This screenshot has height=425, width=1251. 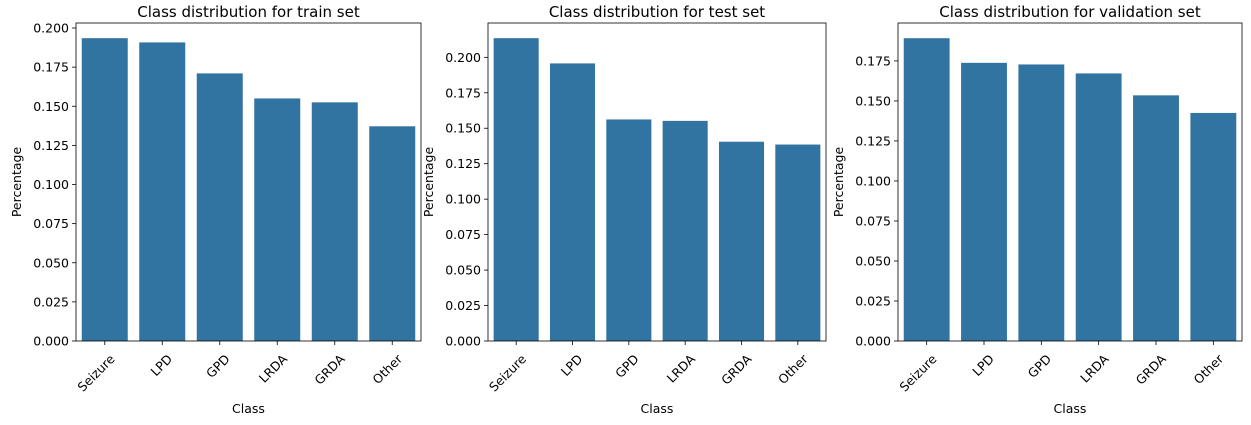 I want to click on chart-title: Class distribution for test set, so click(x=657, y=12).